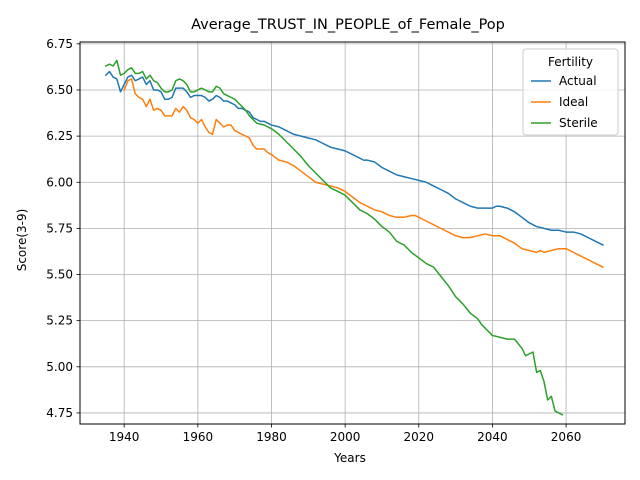  Describe the element at coordinates (578, 81) in the screenshot. I see `legend-label-actual: Actual` at that location.